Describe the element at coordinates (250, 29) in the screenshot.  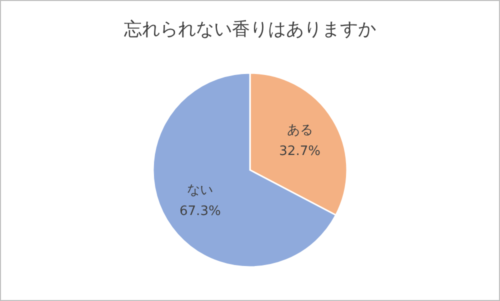
I see `chart-title: 忘れられない香りはありますか` at that location.